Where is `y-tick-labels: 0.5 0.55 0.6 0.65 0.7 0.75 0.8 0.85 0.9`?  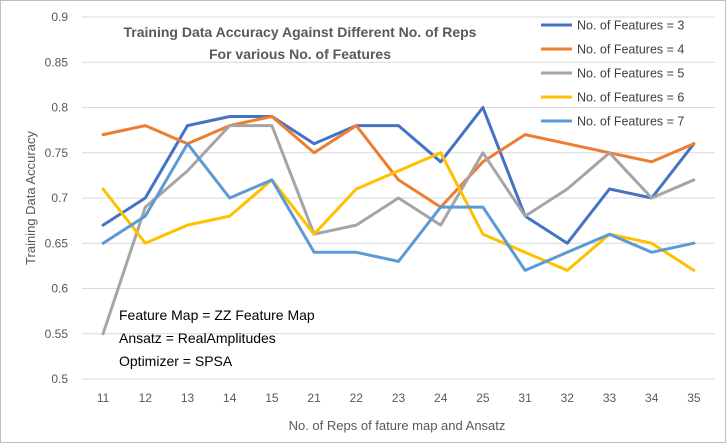 y-tick-labels: 0.5 0.55 0.6 0.65 0.7 0.75 0.8 0.85 0.9 is located at coordinates (57, 198).